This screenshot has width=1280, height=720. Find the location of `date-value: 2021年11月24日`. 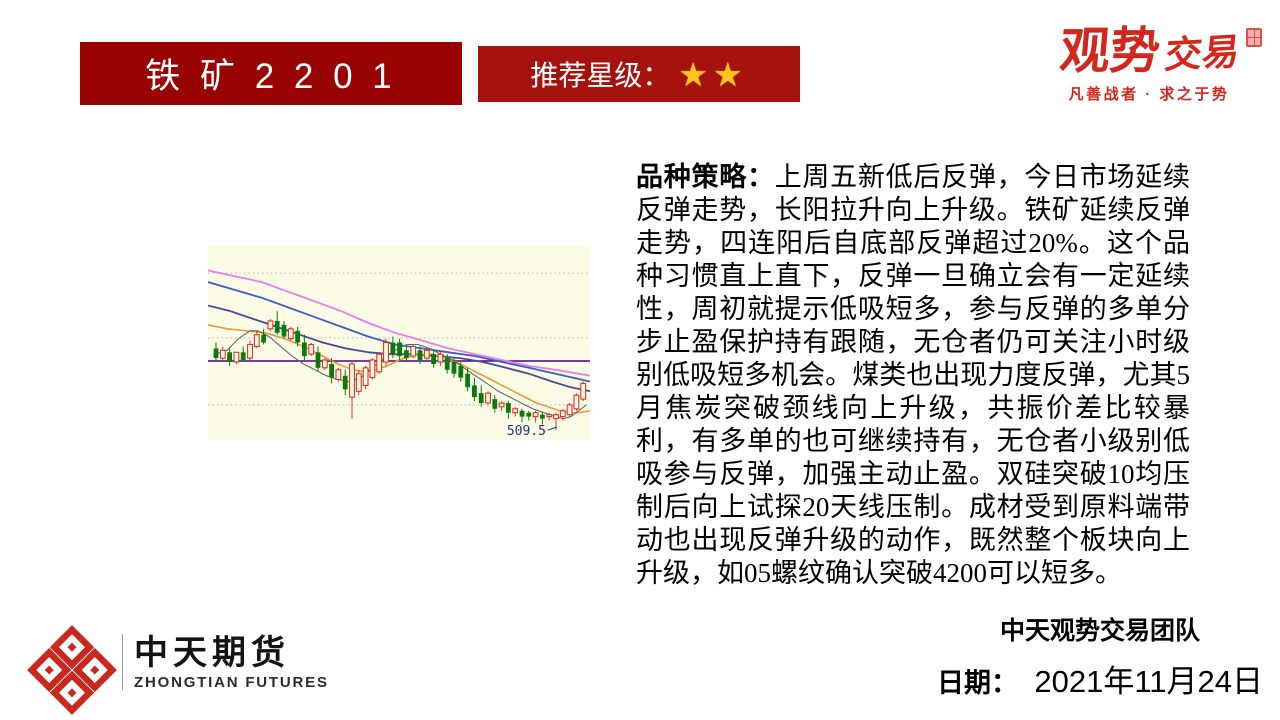

date-value: 2021年11月24日 is located at coordinates (1149, 681).